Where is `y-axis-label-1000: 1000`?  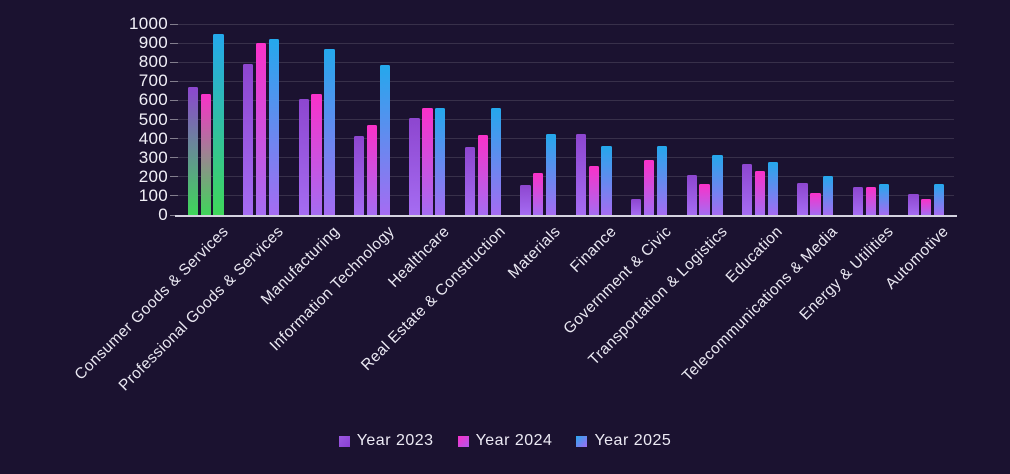
y-axis-label-1000: 1000 is located at coordinates (148, 23).